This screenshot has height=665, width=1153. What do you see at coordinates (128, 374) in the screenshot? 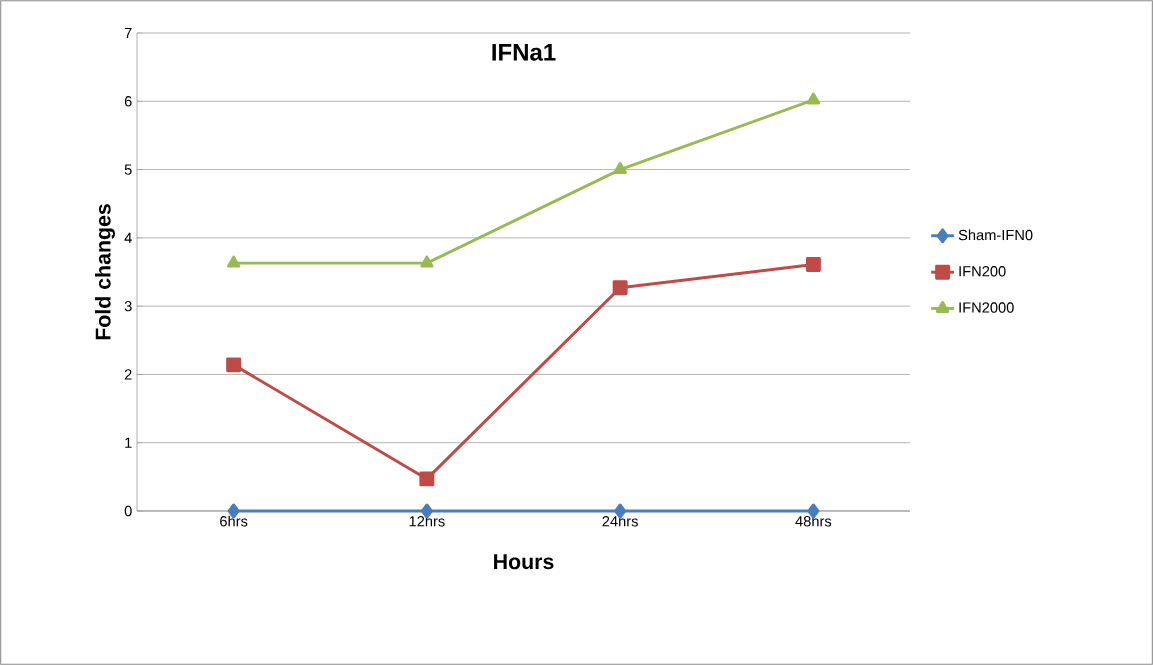
I see `y-tick-label: 2` at bounding box center [128, 374].